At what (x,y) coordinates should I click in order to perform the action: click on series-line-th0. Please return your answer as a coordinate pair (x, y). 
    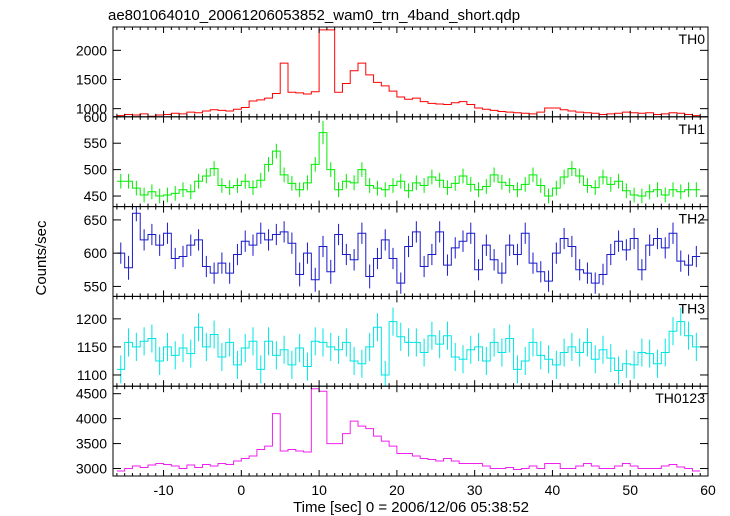
    Looking at the image, I should click on (408, 73).